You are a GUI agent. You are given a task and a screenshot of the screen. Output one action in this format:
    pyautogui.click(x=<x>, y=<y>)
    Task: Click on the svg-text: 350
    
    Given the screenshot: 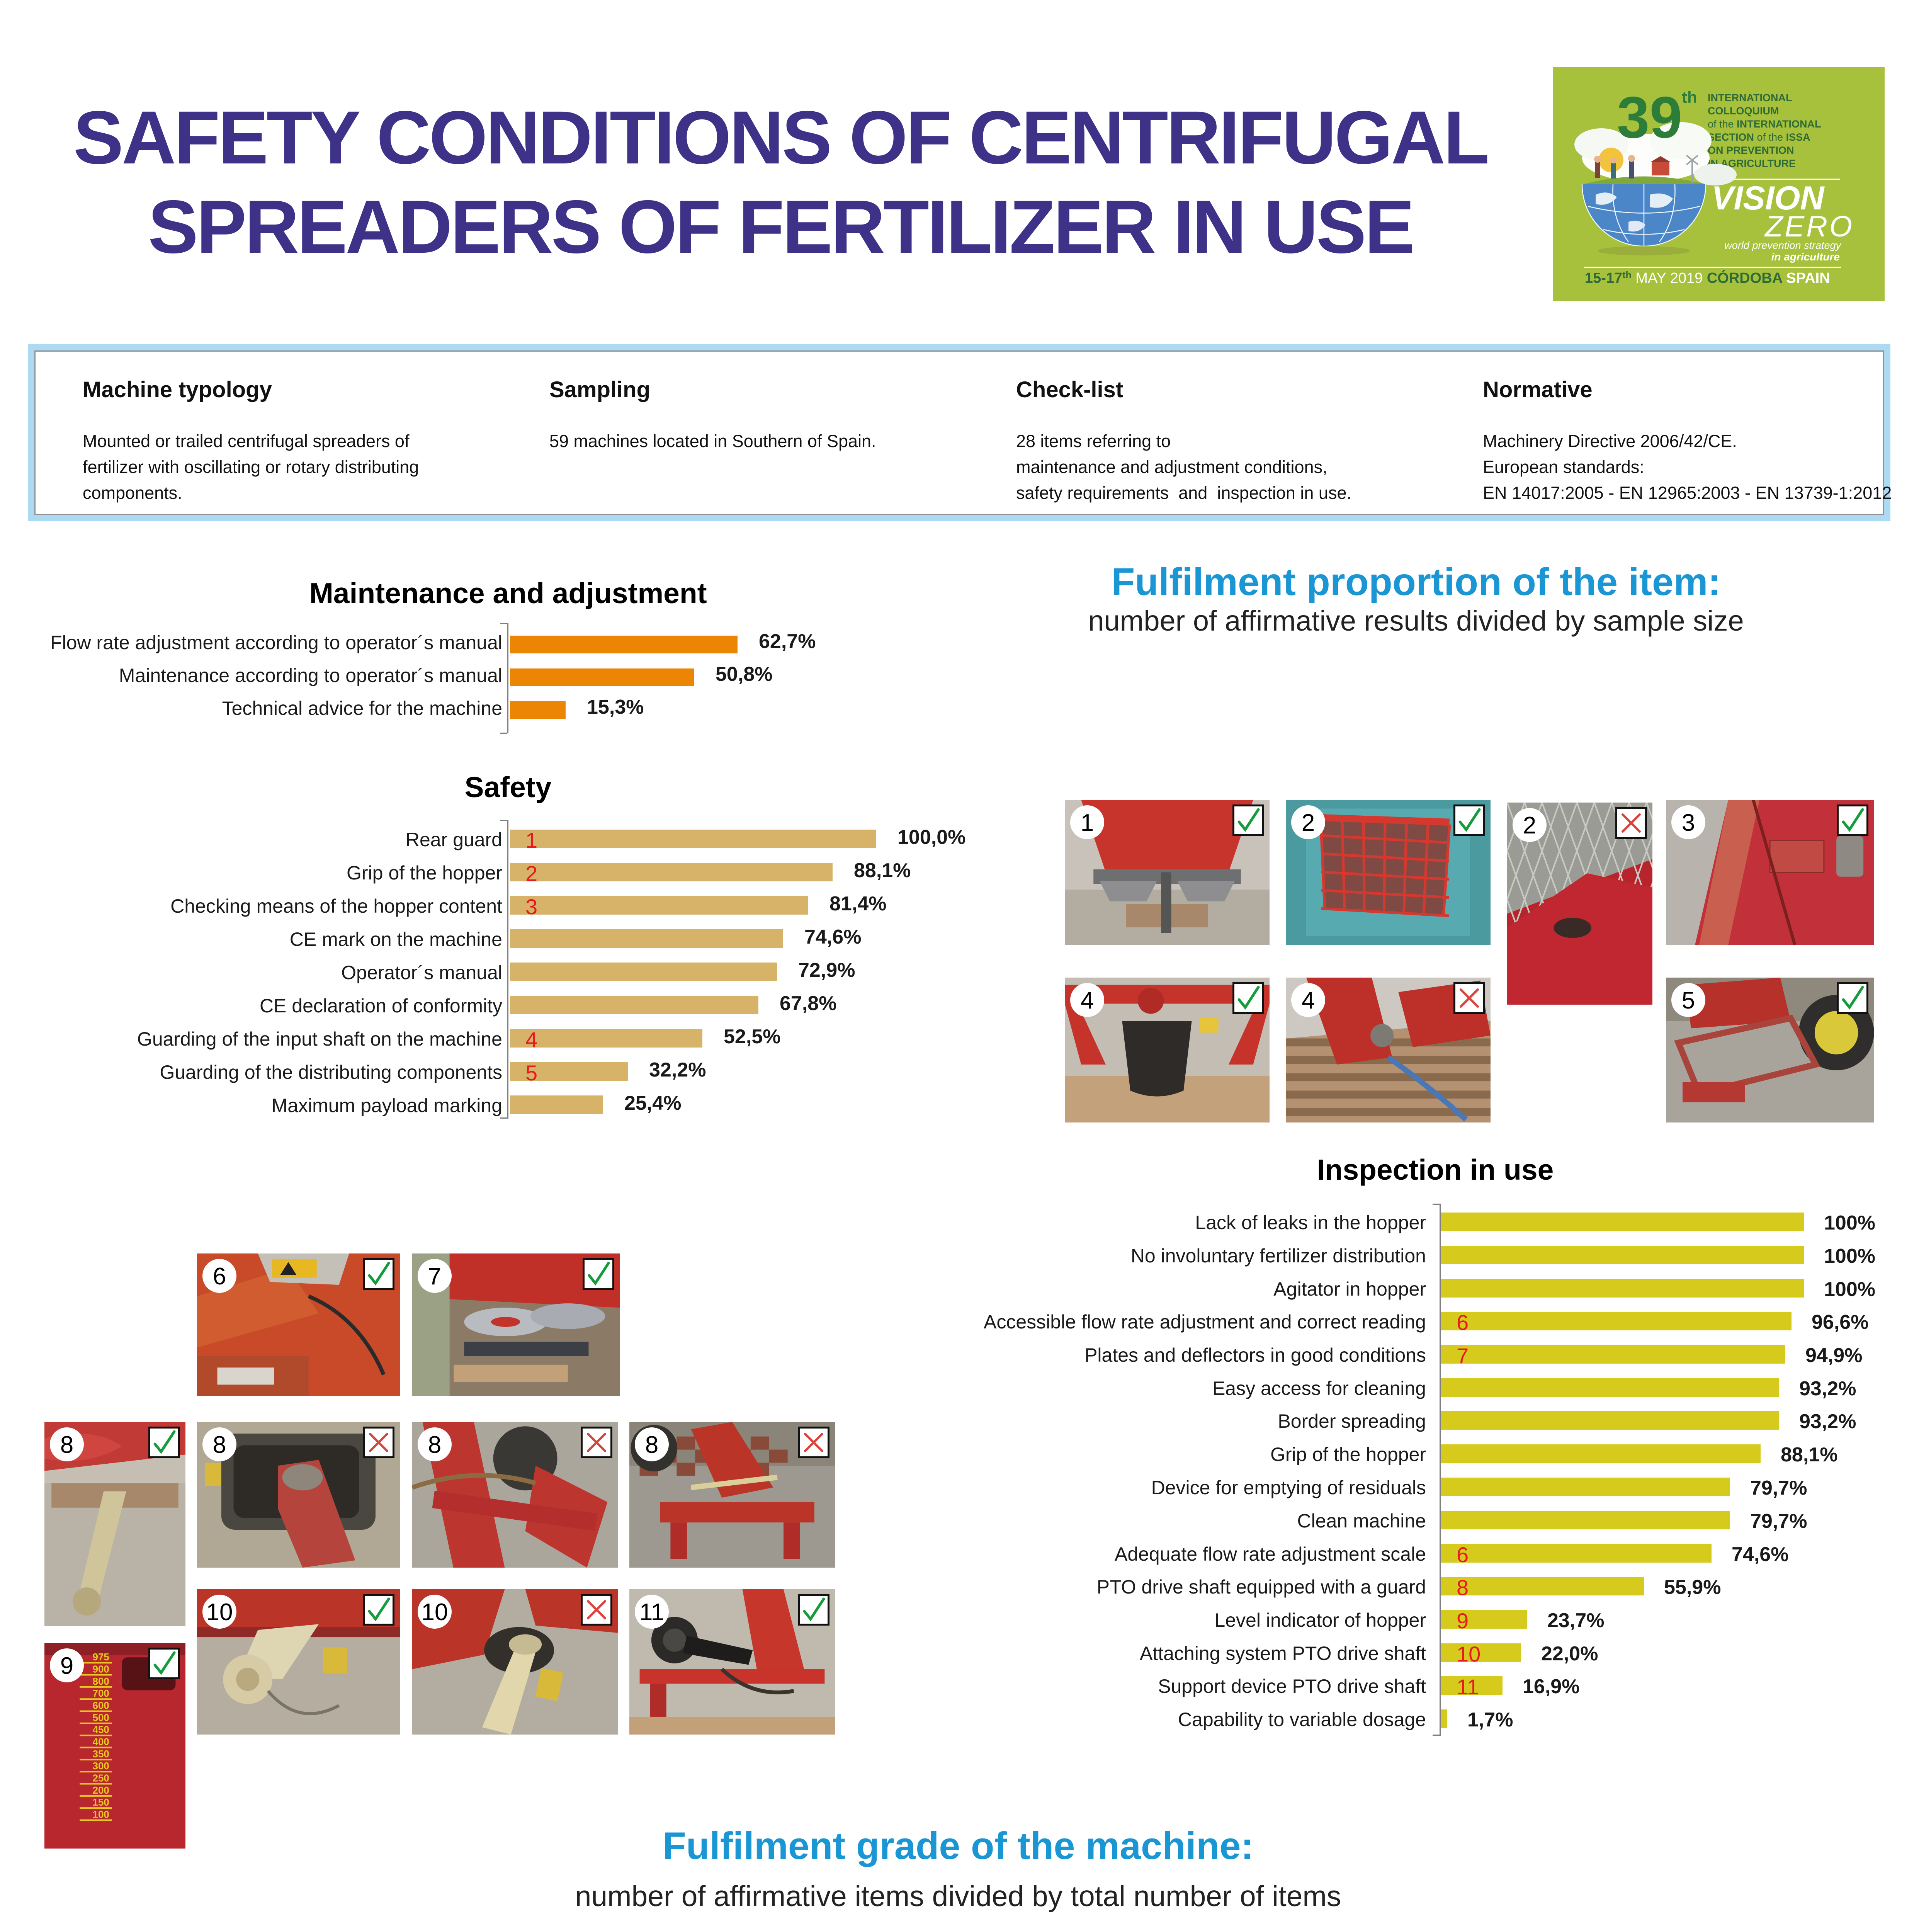 What is the action you would take?
    pyautogui.click(x=101, y=1754)
    